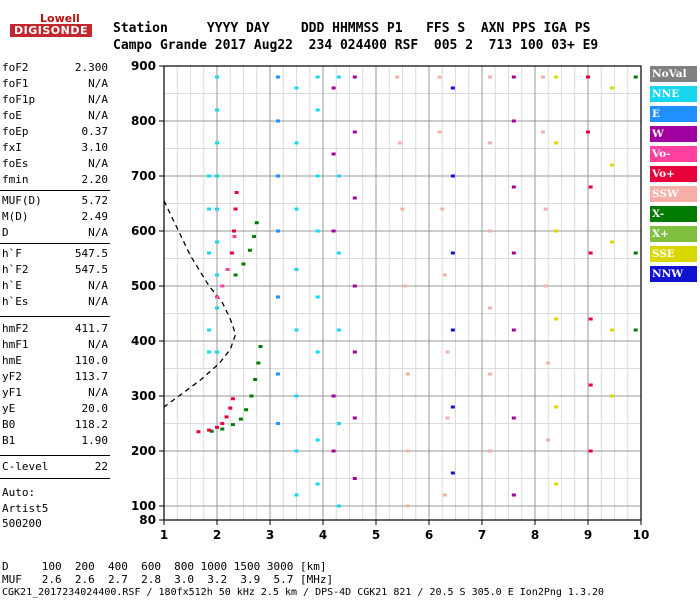 This screenshot has height=600, width=700. What do you see at coordinates (15, 163) in the screenshot?
I see `param-label: foEs` at bounding box center [15, 163].